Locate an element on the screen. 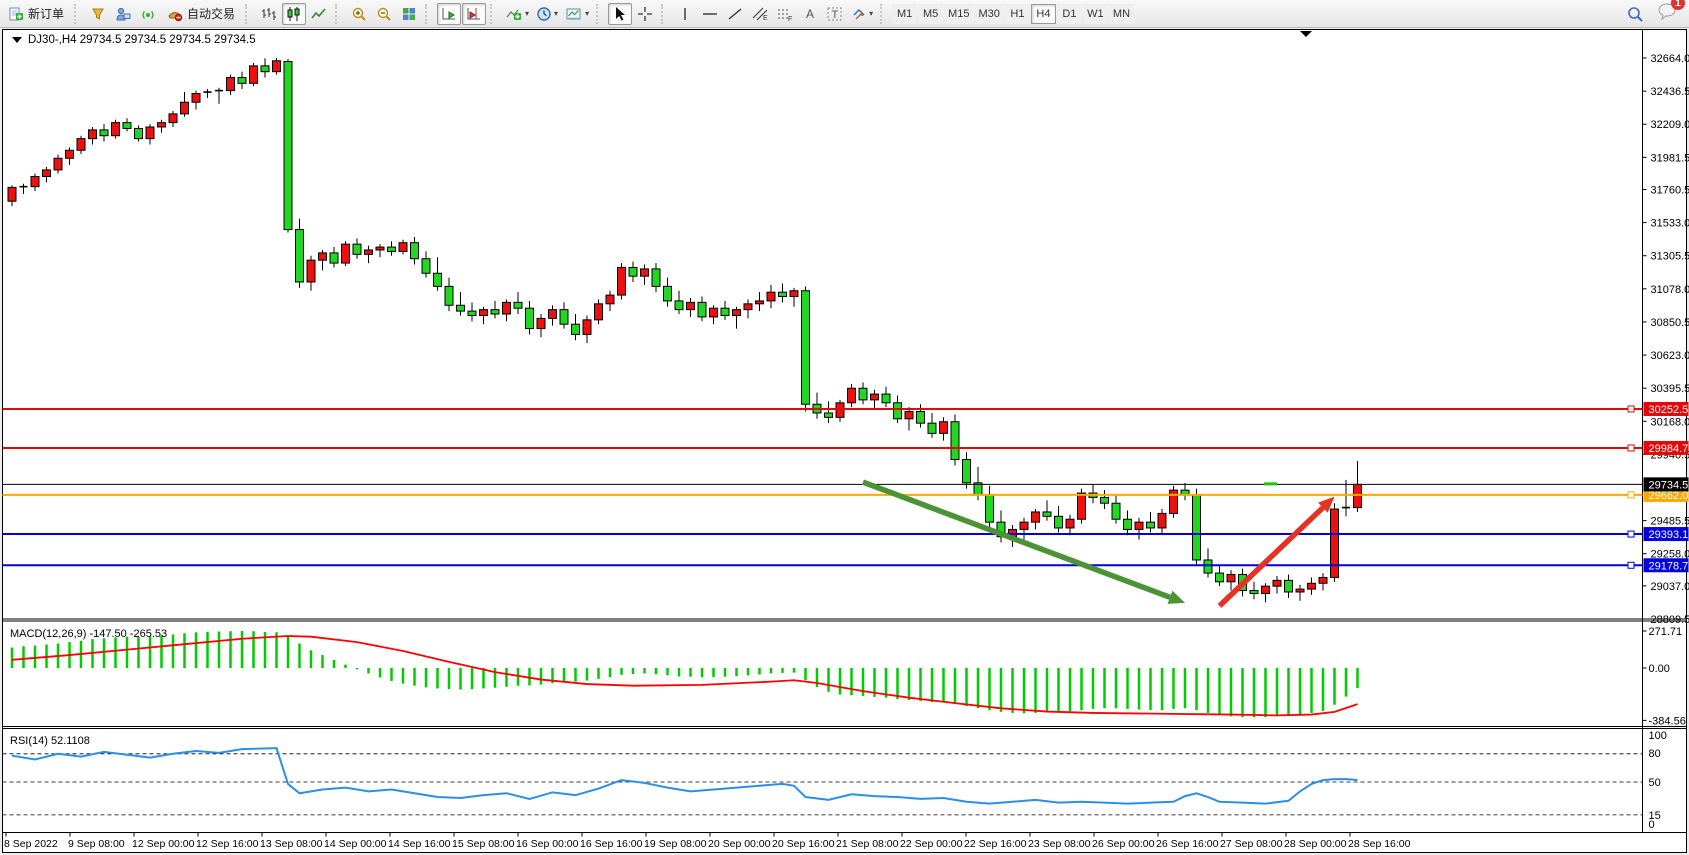  text-label-button: T is located at coordinates (835, 14).